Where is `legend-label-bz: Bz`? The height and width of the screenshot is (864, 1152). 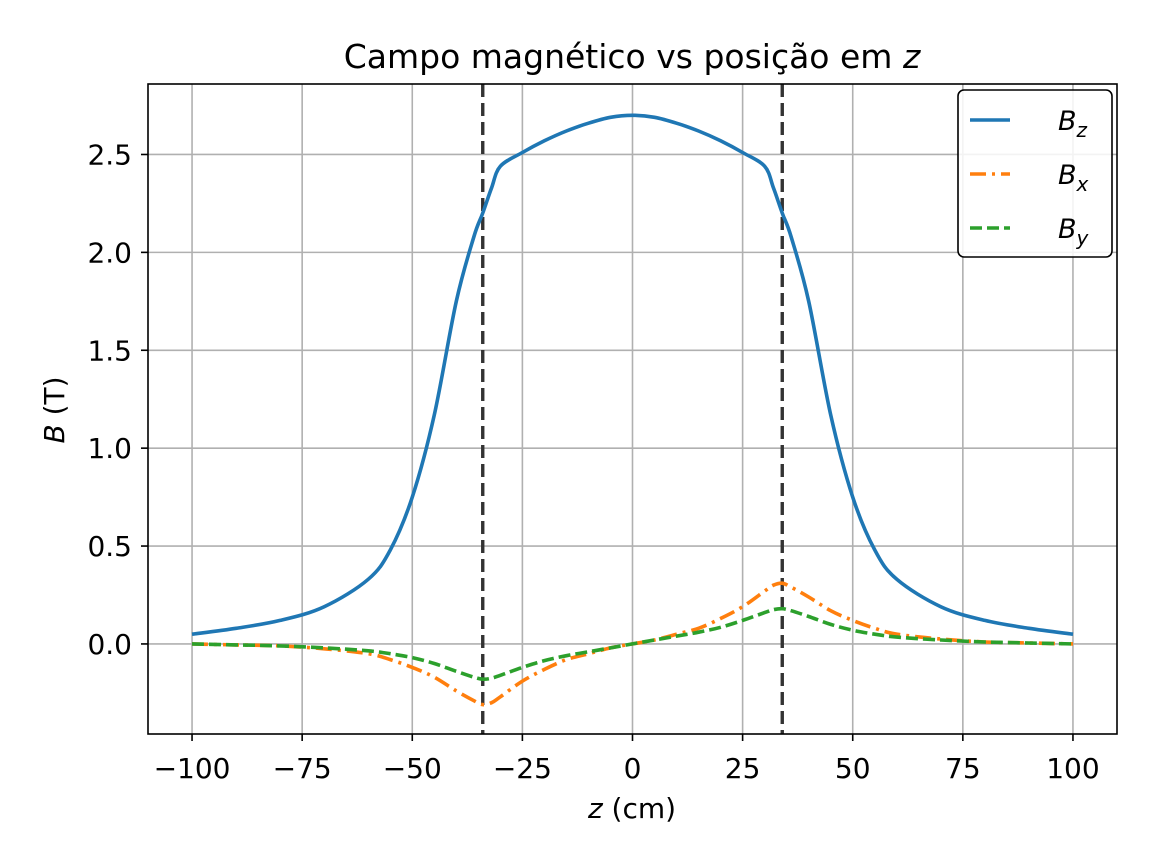 legend-label-bz: Bz is located at coordinates (1073, 124).